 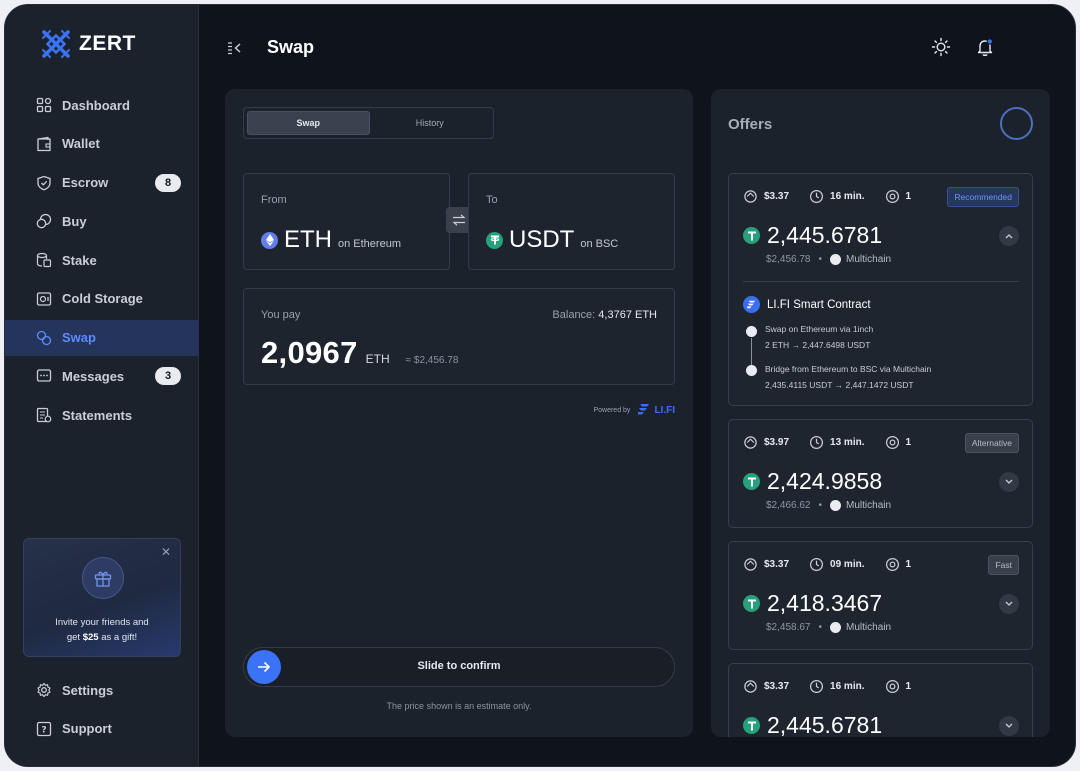 What do you see at coordinates (836, 345) in the screenshot?
I see `route-step-1-to: 2,447.6498 USDT` at bounding box center [836, 345].